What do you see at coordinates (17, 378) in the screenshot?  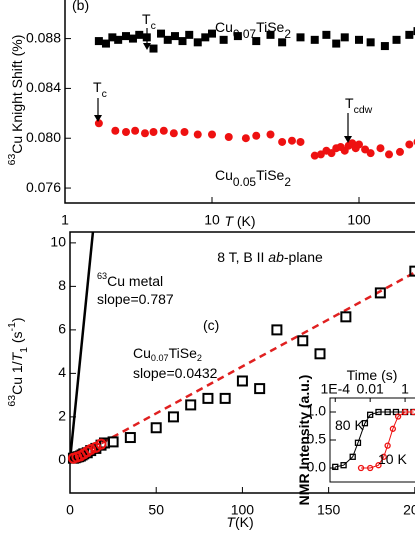 I see `y-axis-label-part: Cu 1/` at bounding box center [17, 378].